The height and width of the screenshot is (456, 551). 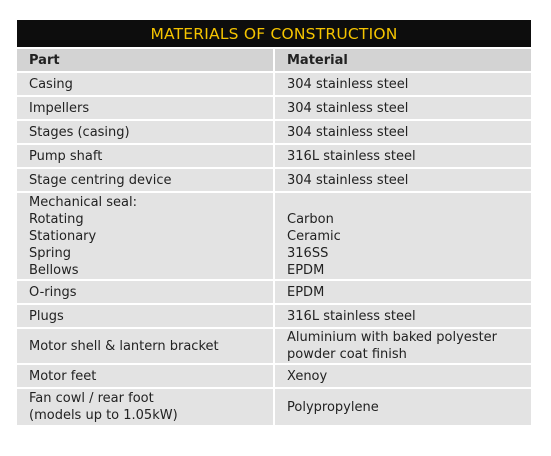 I want to click on table-title: MATERIALS OF CONSTRUCTION, so click(x=274, y=34).